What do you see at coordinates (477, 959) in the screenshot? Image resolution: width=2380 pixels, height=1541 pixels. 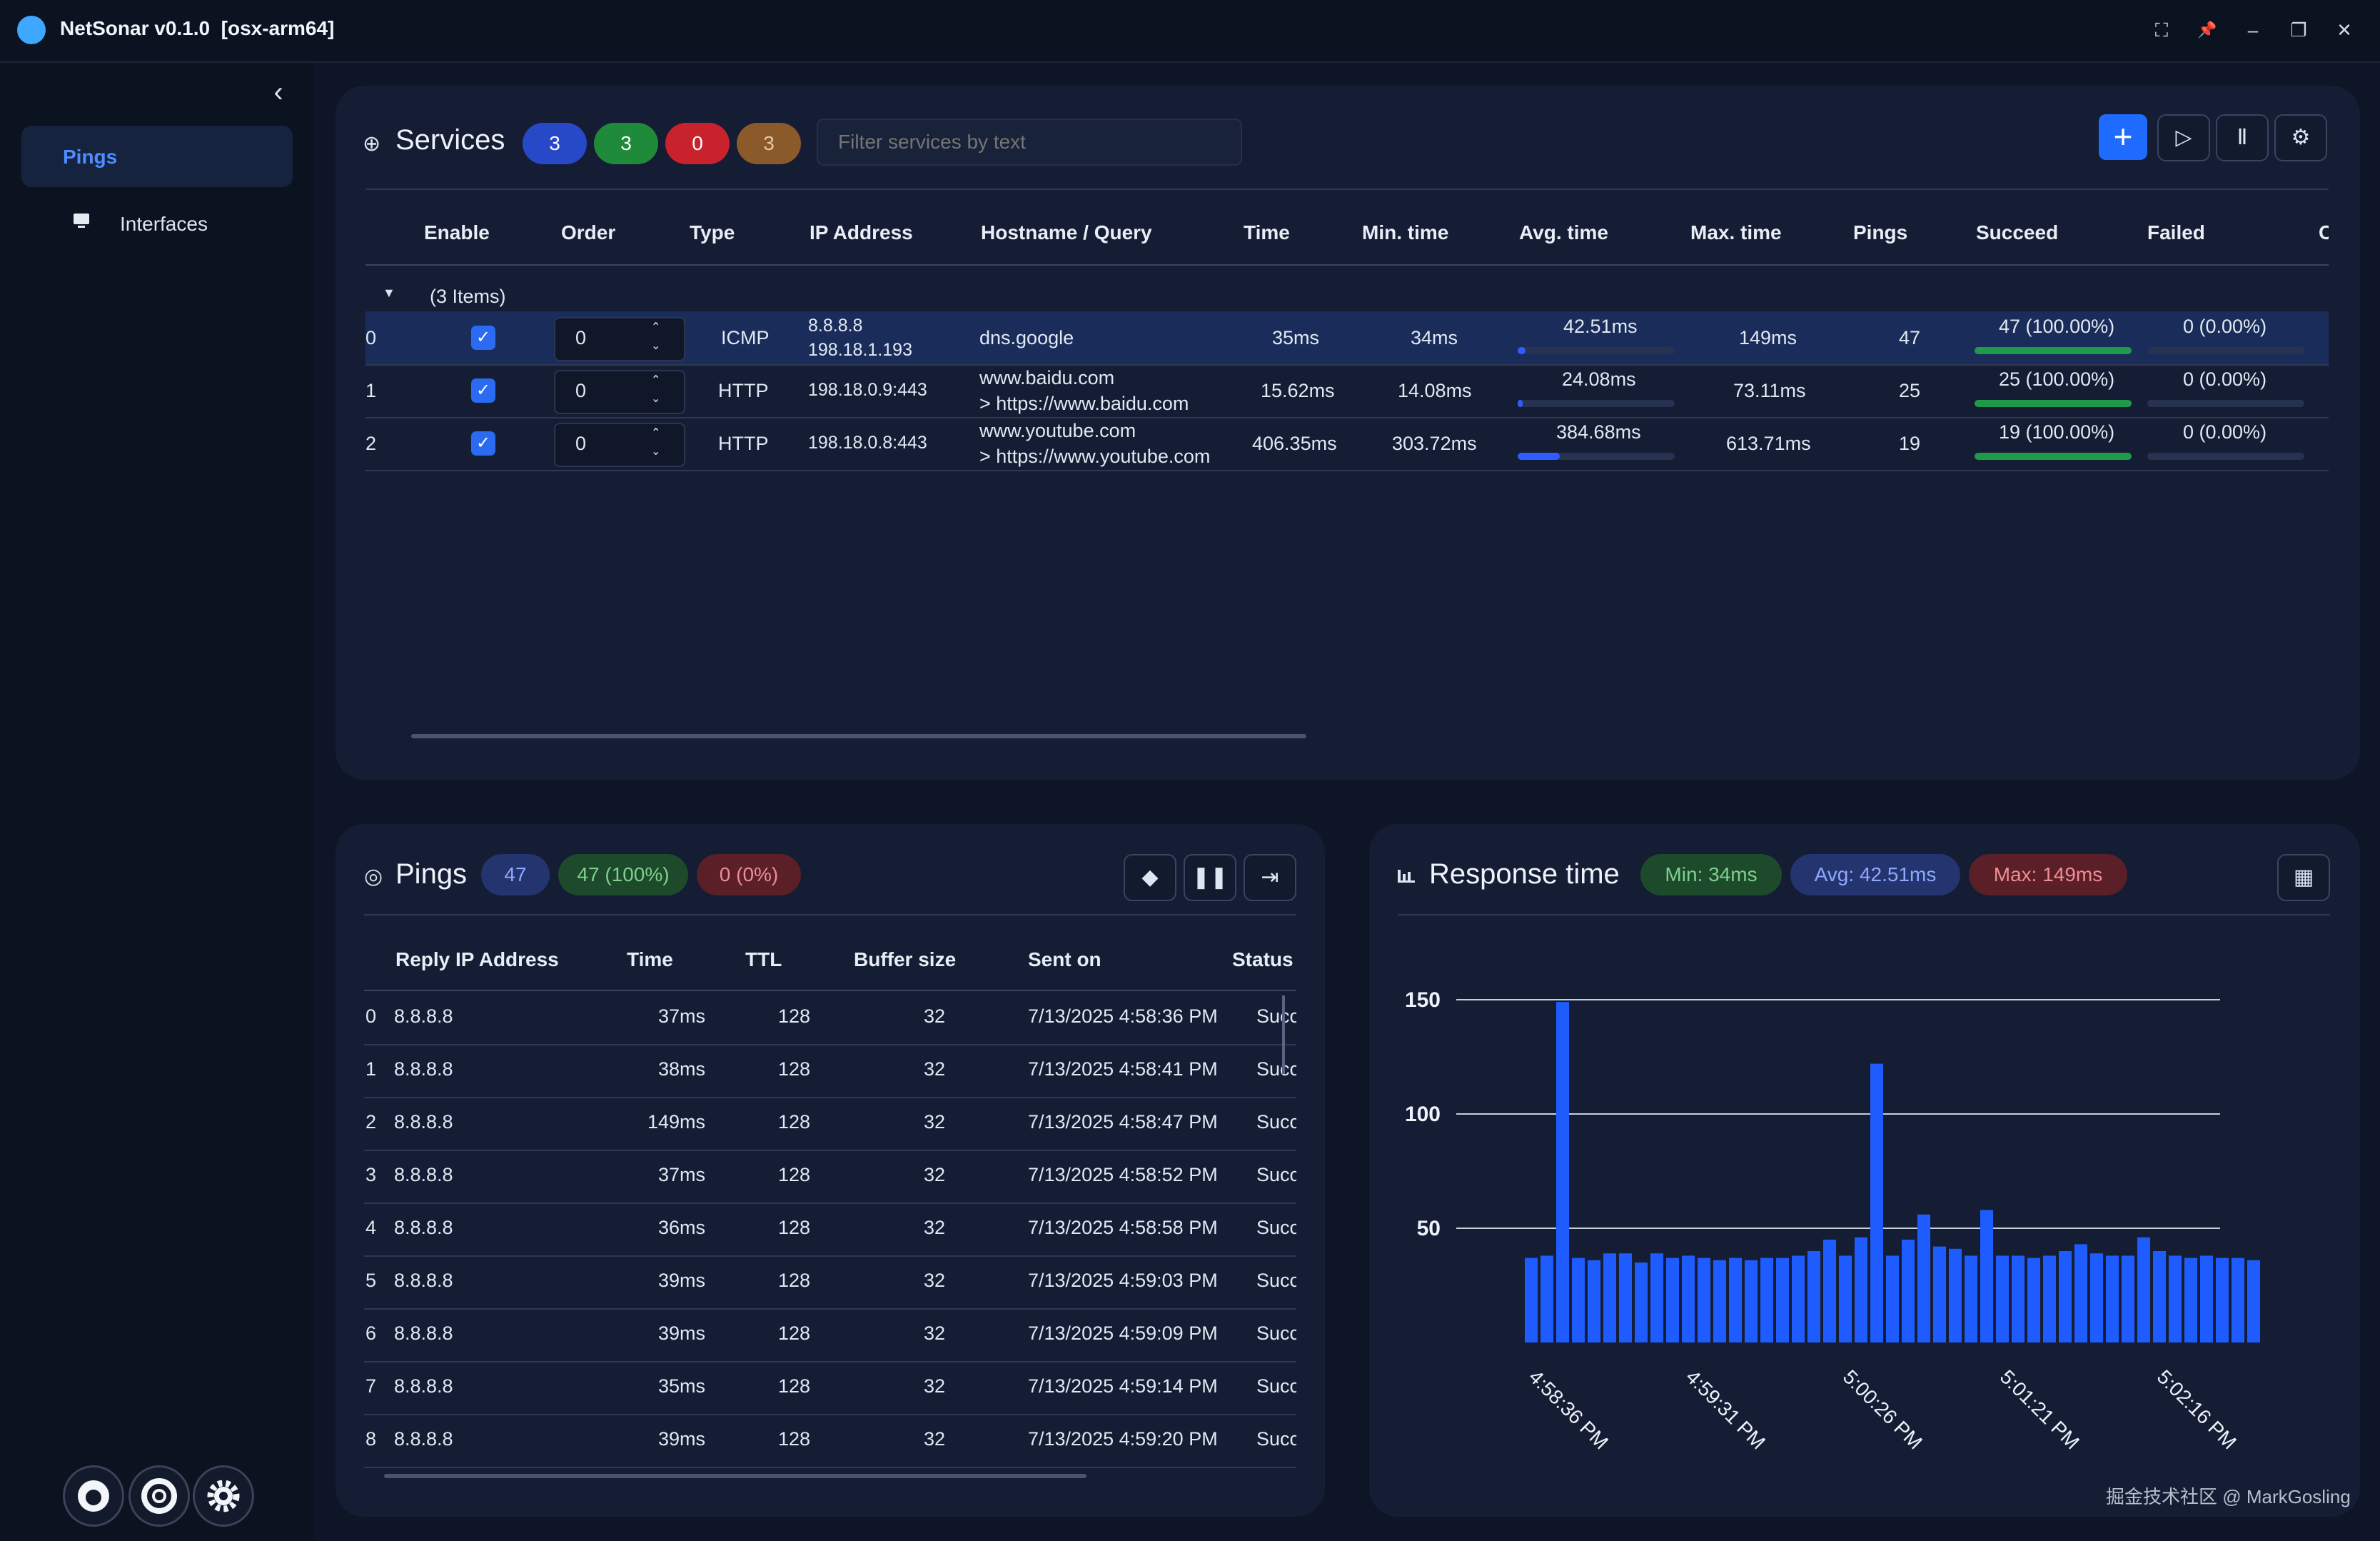 I see `col-reply-ip: Reply IP Address` at bounding box center [477, 959].